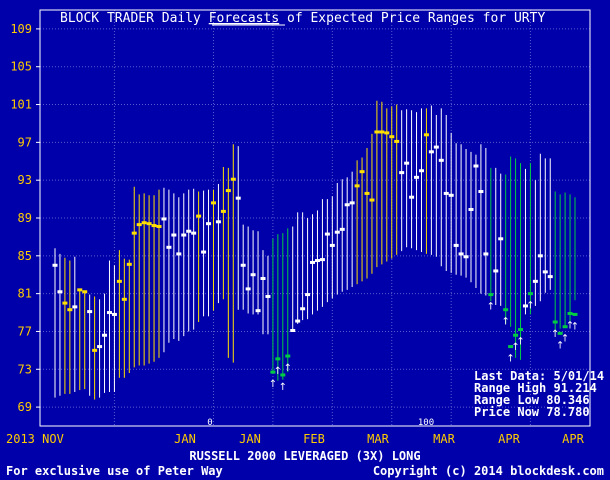  Describe the element at coordinates (114, 471) in the screenshot. I see `footer-left: For exclusive use of Peter Way` at that location.